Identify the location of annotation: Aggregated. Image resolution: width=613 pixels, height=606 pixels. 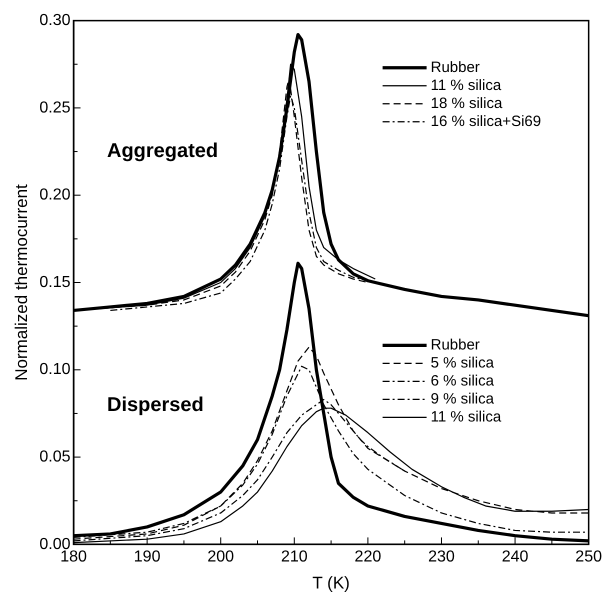
(162, 151).